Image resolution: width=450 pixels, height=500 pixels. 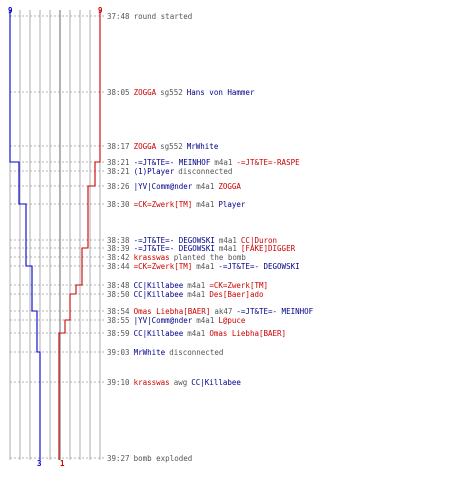 I want to click on event-text: bomb exploded, so click(x=163, y=458).